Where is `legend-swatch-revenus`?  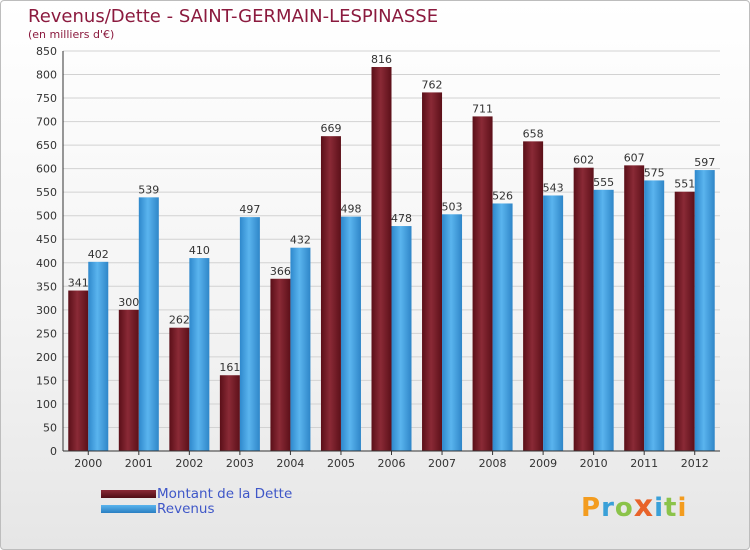 legend-swatch-revenus is located at coordinates (128, 509).